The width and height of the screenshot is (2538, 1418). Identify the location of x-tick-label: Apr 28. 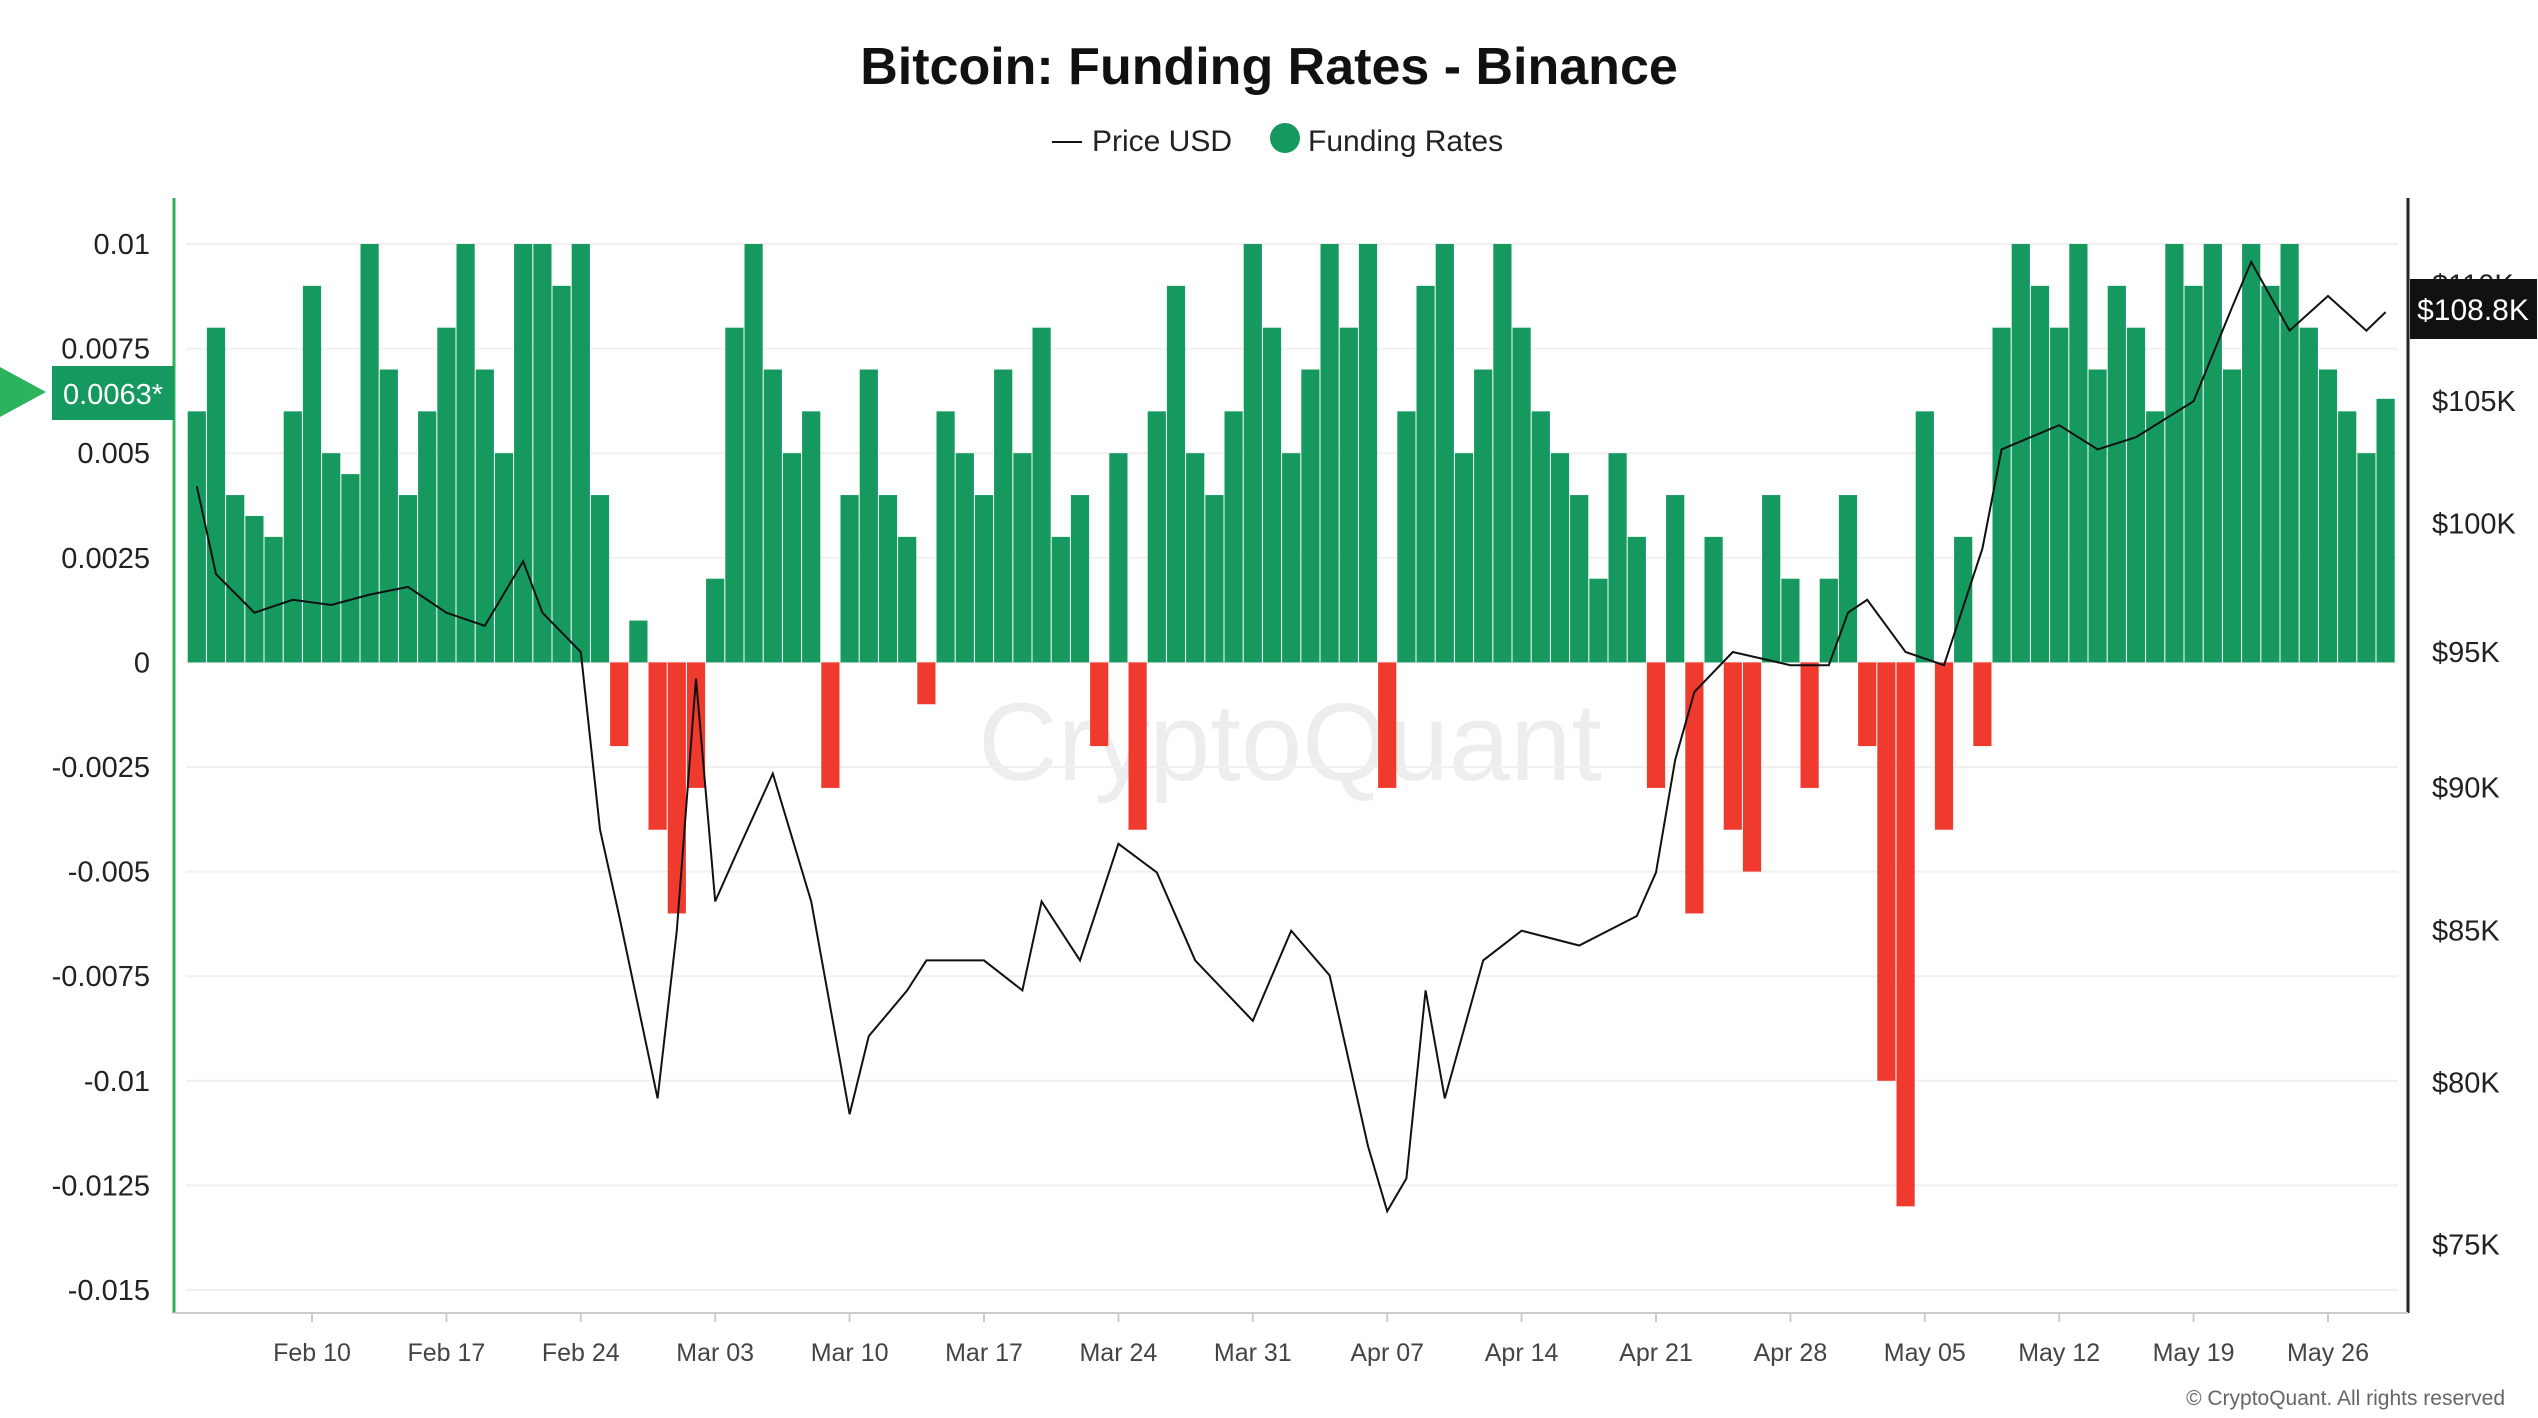
(1791, 1353).